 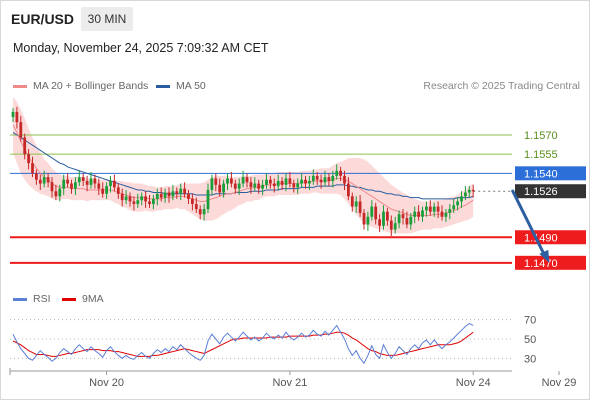 I want to click on symbol-title: EUR/USD, so click(x=43, y=19).